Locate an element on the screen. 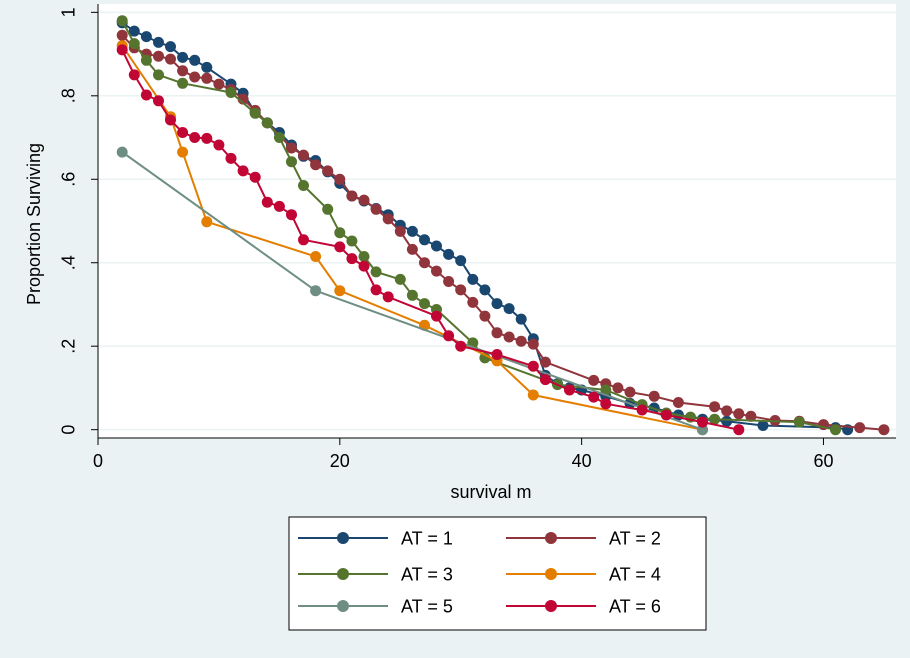 The height and width of the screenshot is (658, 910). legend-entry: AT = 3 is located at coordinates (375, 574).